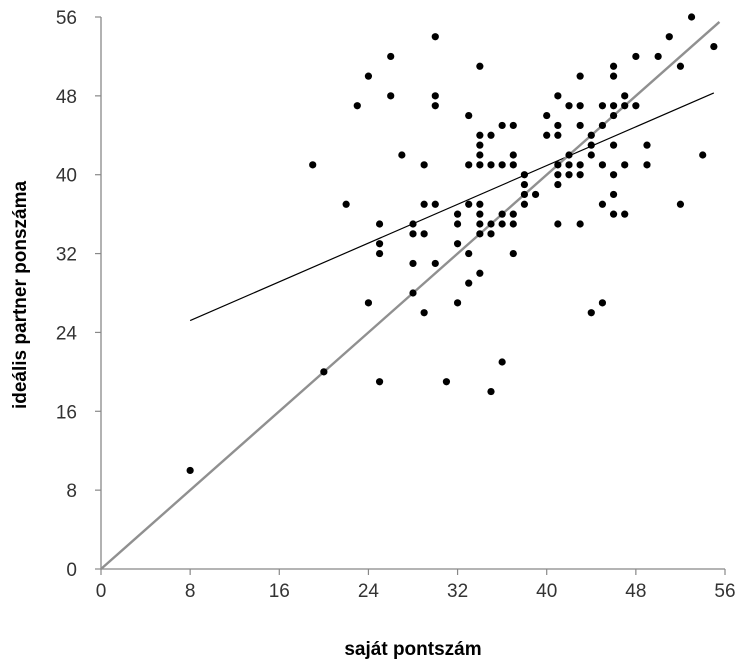  What do you see at coordinates (190, 591) in the screenshot?
I see `x-tick-label: 8` at bounding box center [190, 591].